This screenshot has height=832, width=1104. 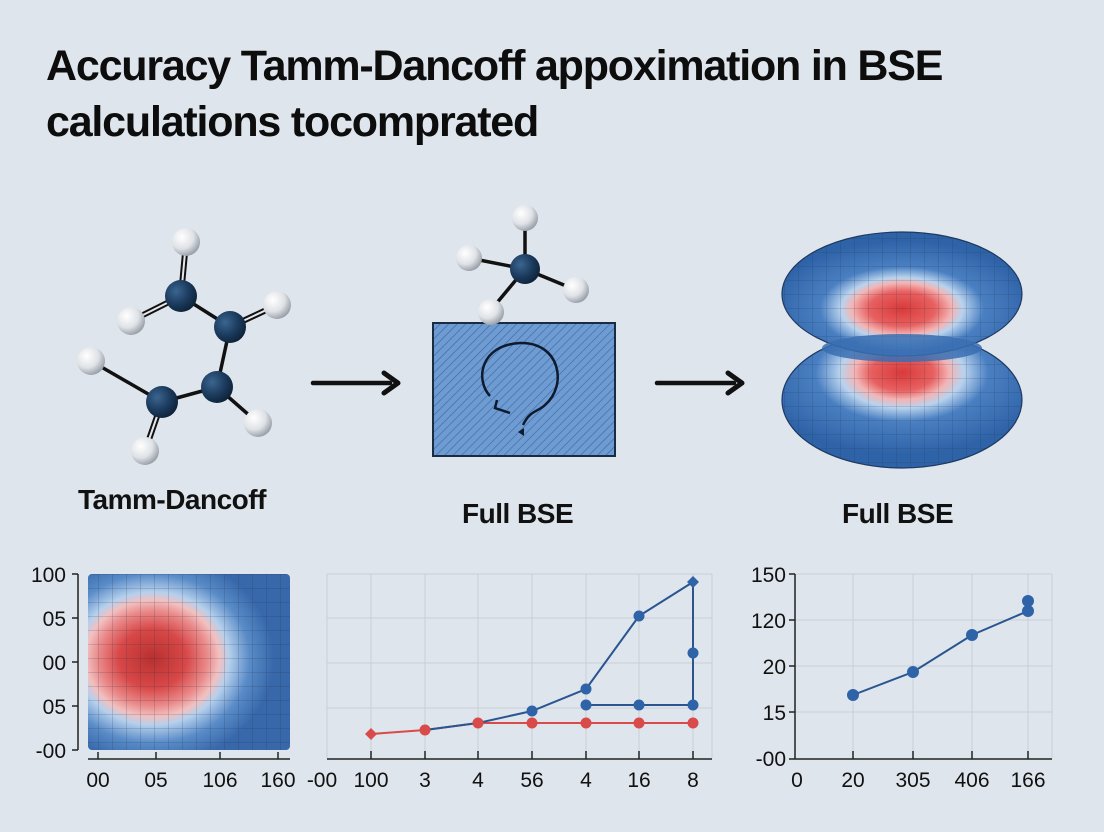 I want to click on chart2-xtick: 3, so click(x=425, y=780).